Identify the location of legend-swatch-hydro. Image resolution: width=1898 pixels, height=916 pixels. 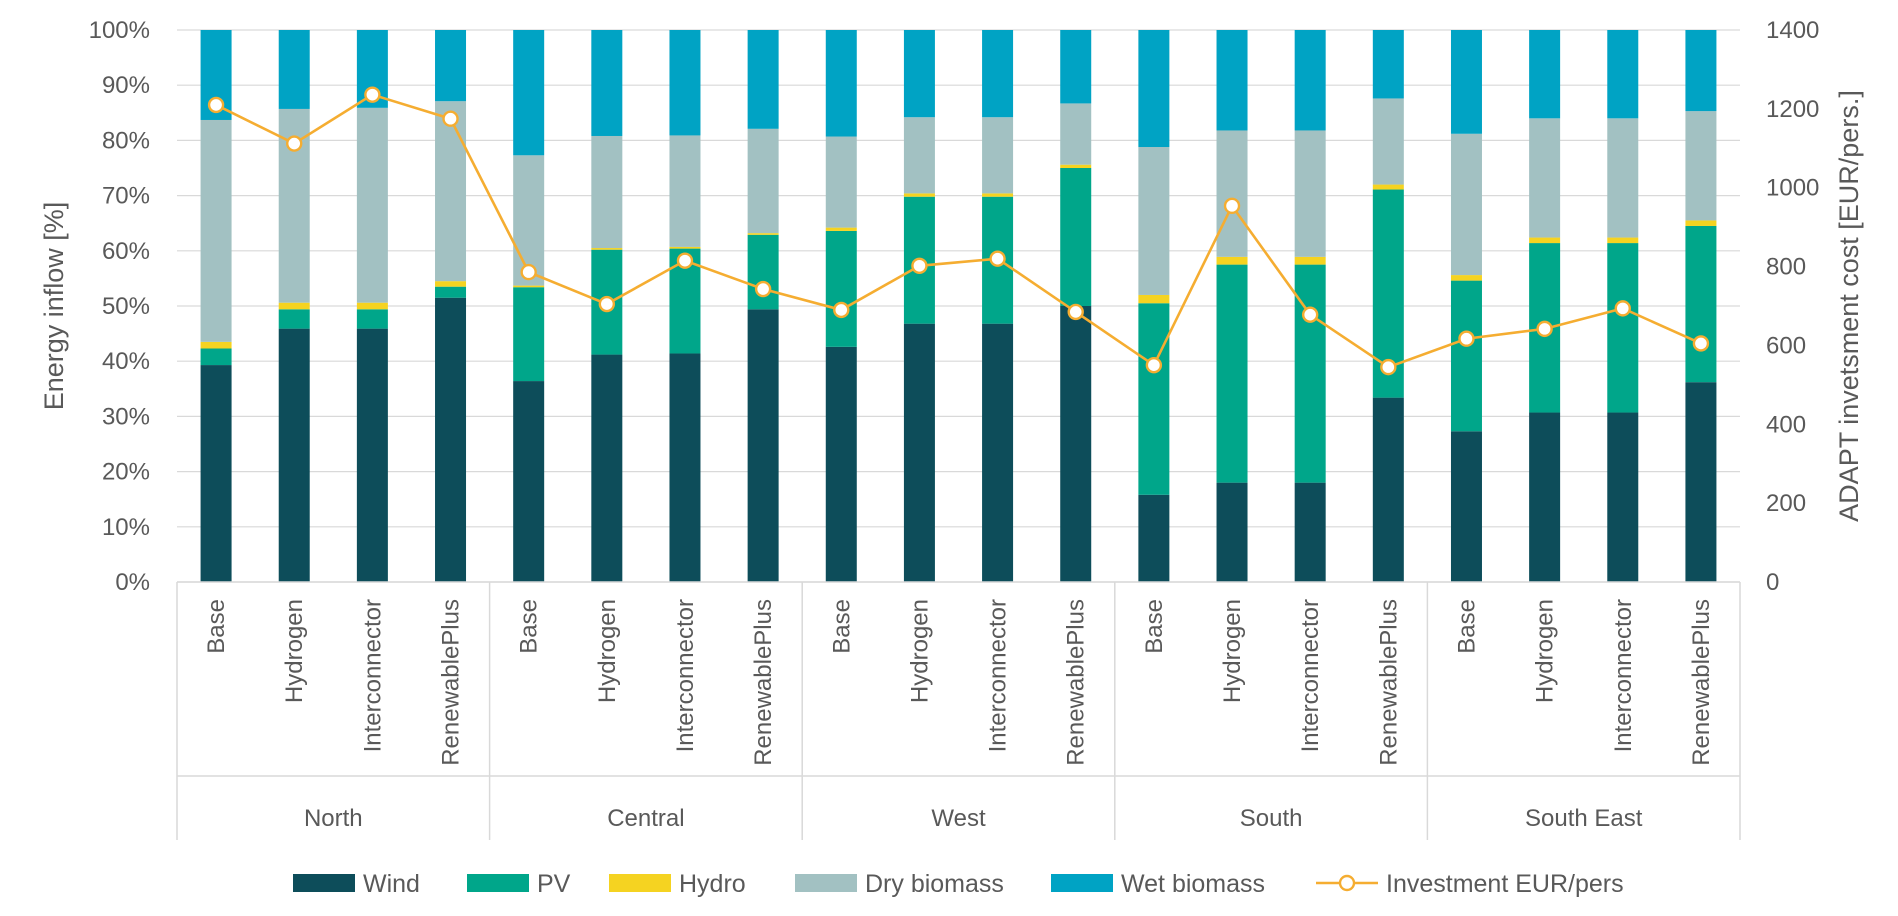
(640, 883).